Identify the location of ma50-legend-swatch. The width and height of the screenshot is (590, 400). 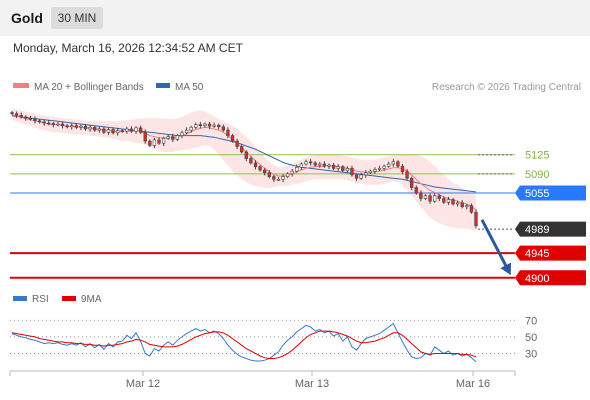
(163, 85).